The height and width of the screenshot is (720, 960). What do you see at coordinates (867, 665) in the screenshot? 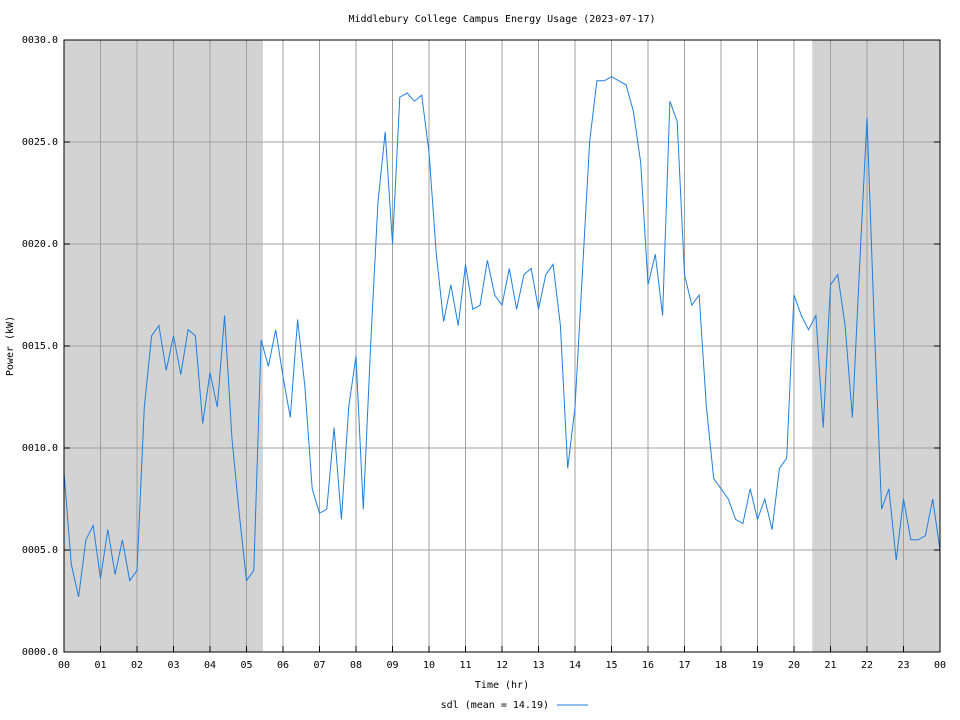
I see `x-tick-label: 22` at bounding box center [867, 665].